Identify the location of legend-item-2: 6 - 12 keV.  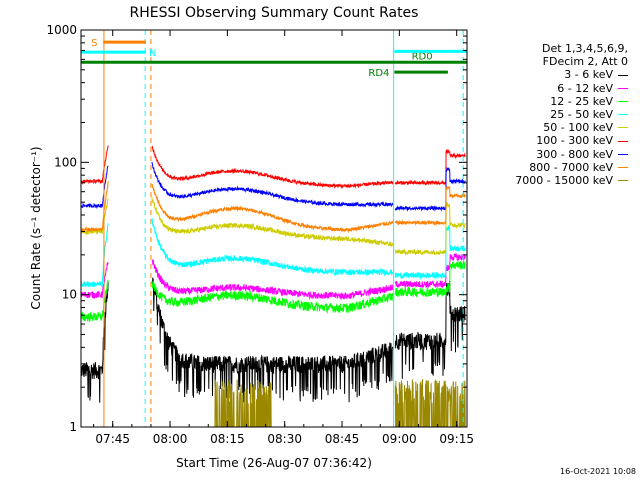
(571, 88).